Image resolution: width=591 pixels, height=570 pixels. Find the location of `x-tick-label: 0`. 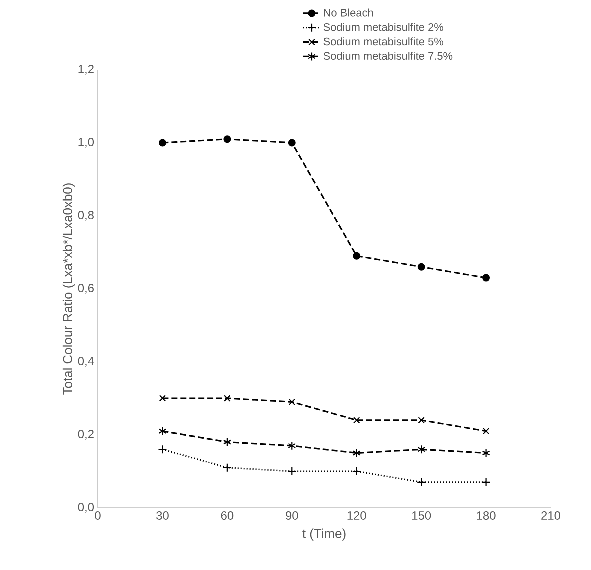

x-tick-label: 0 is located at coordinates (98, 516).